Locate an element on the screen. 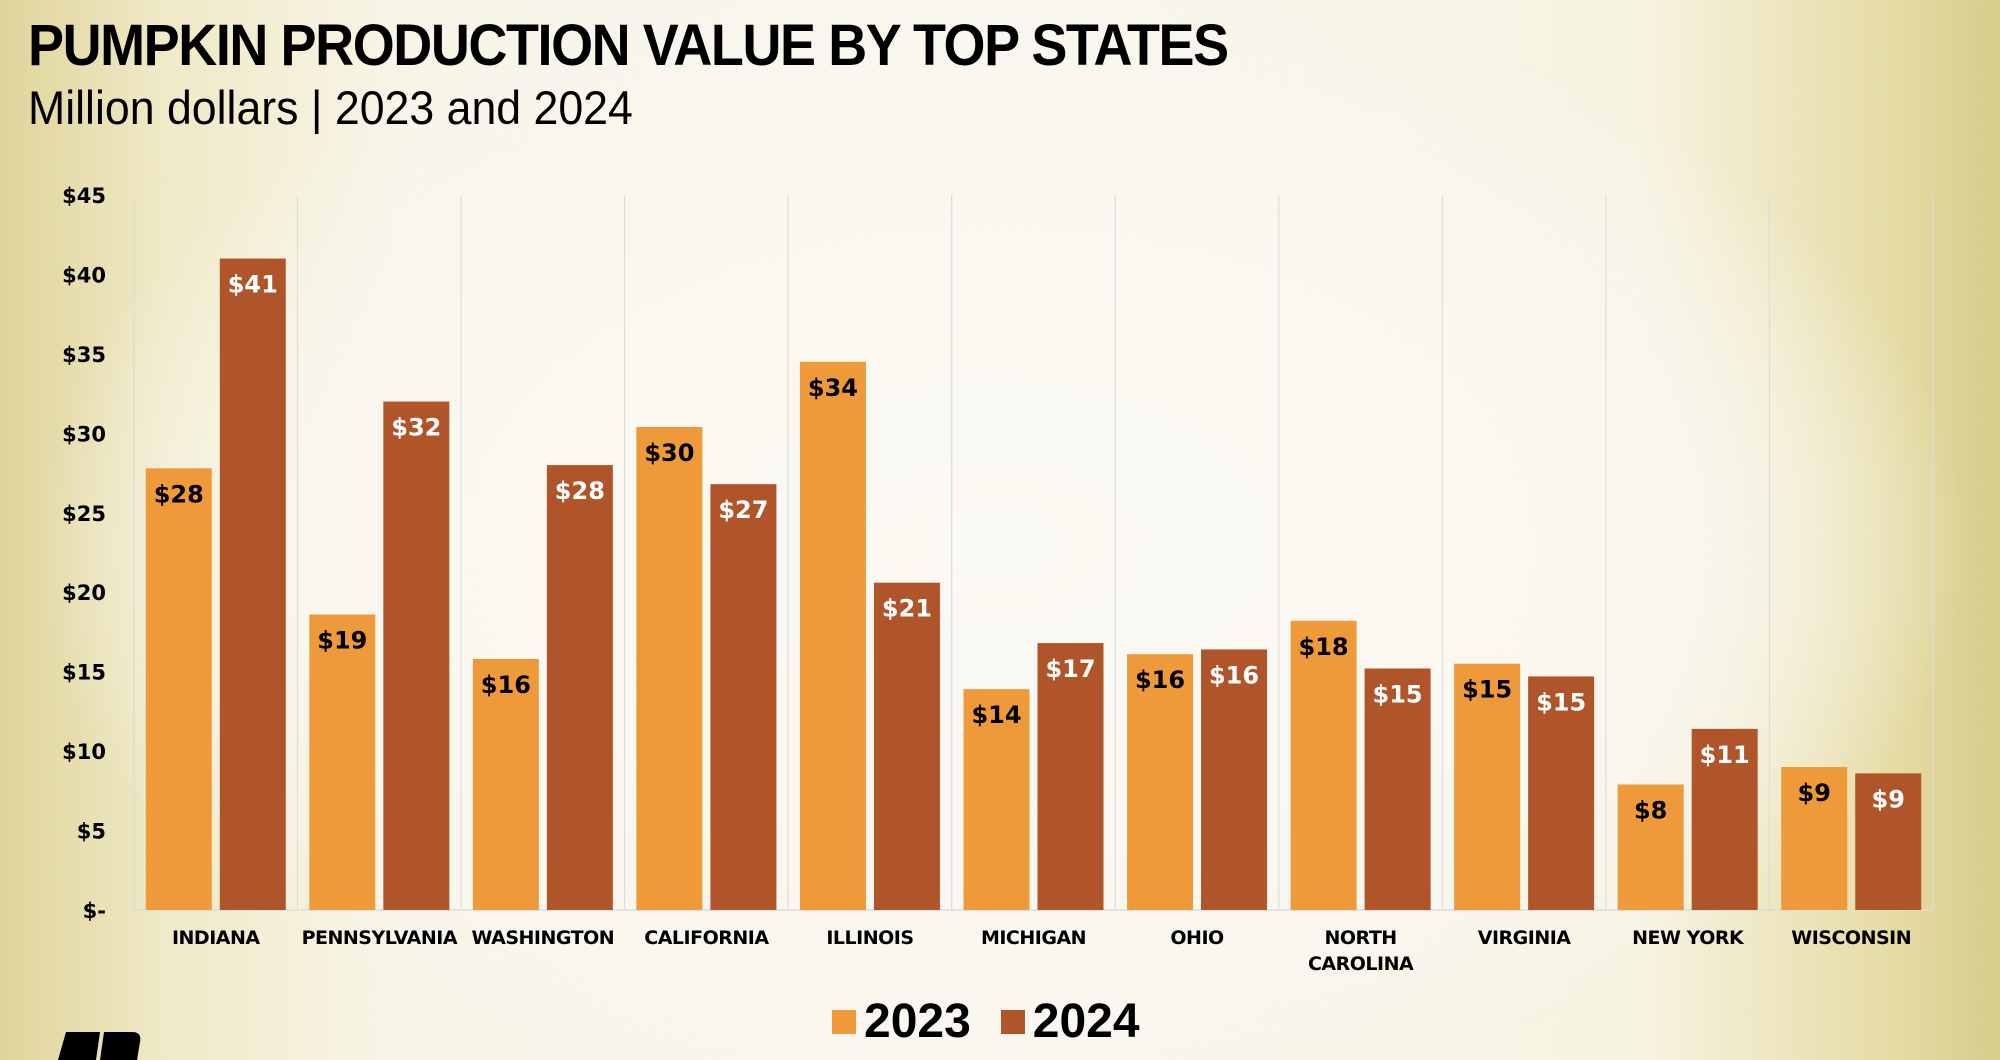 The image size is (2000, 1060). bar-2023-pennsylvania is located at coordinates (342, 762).